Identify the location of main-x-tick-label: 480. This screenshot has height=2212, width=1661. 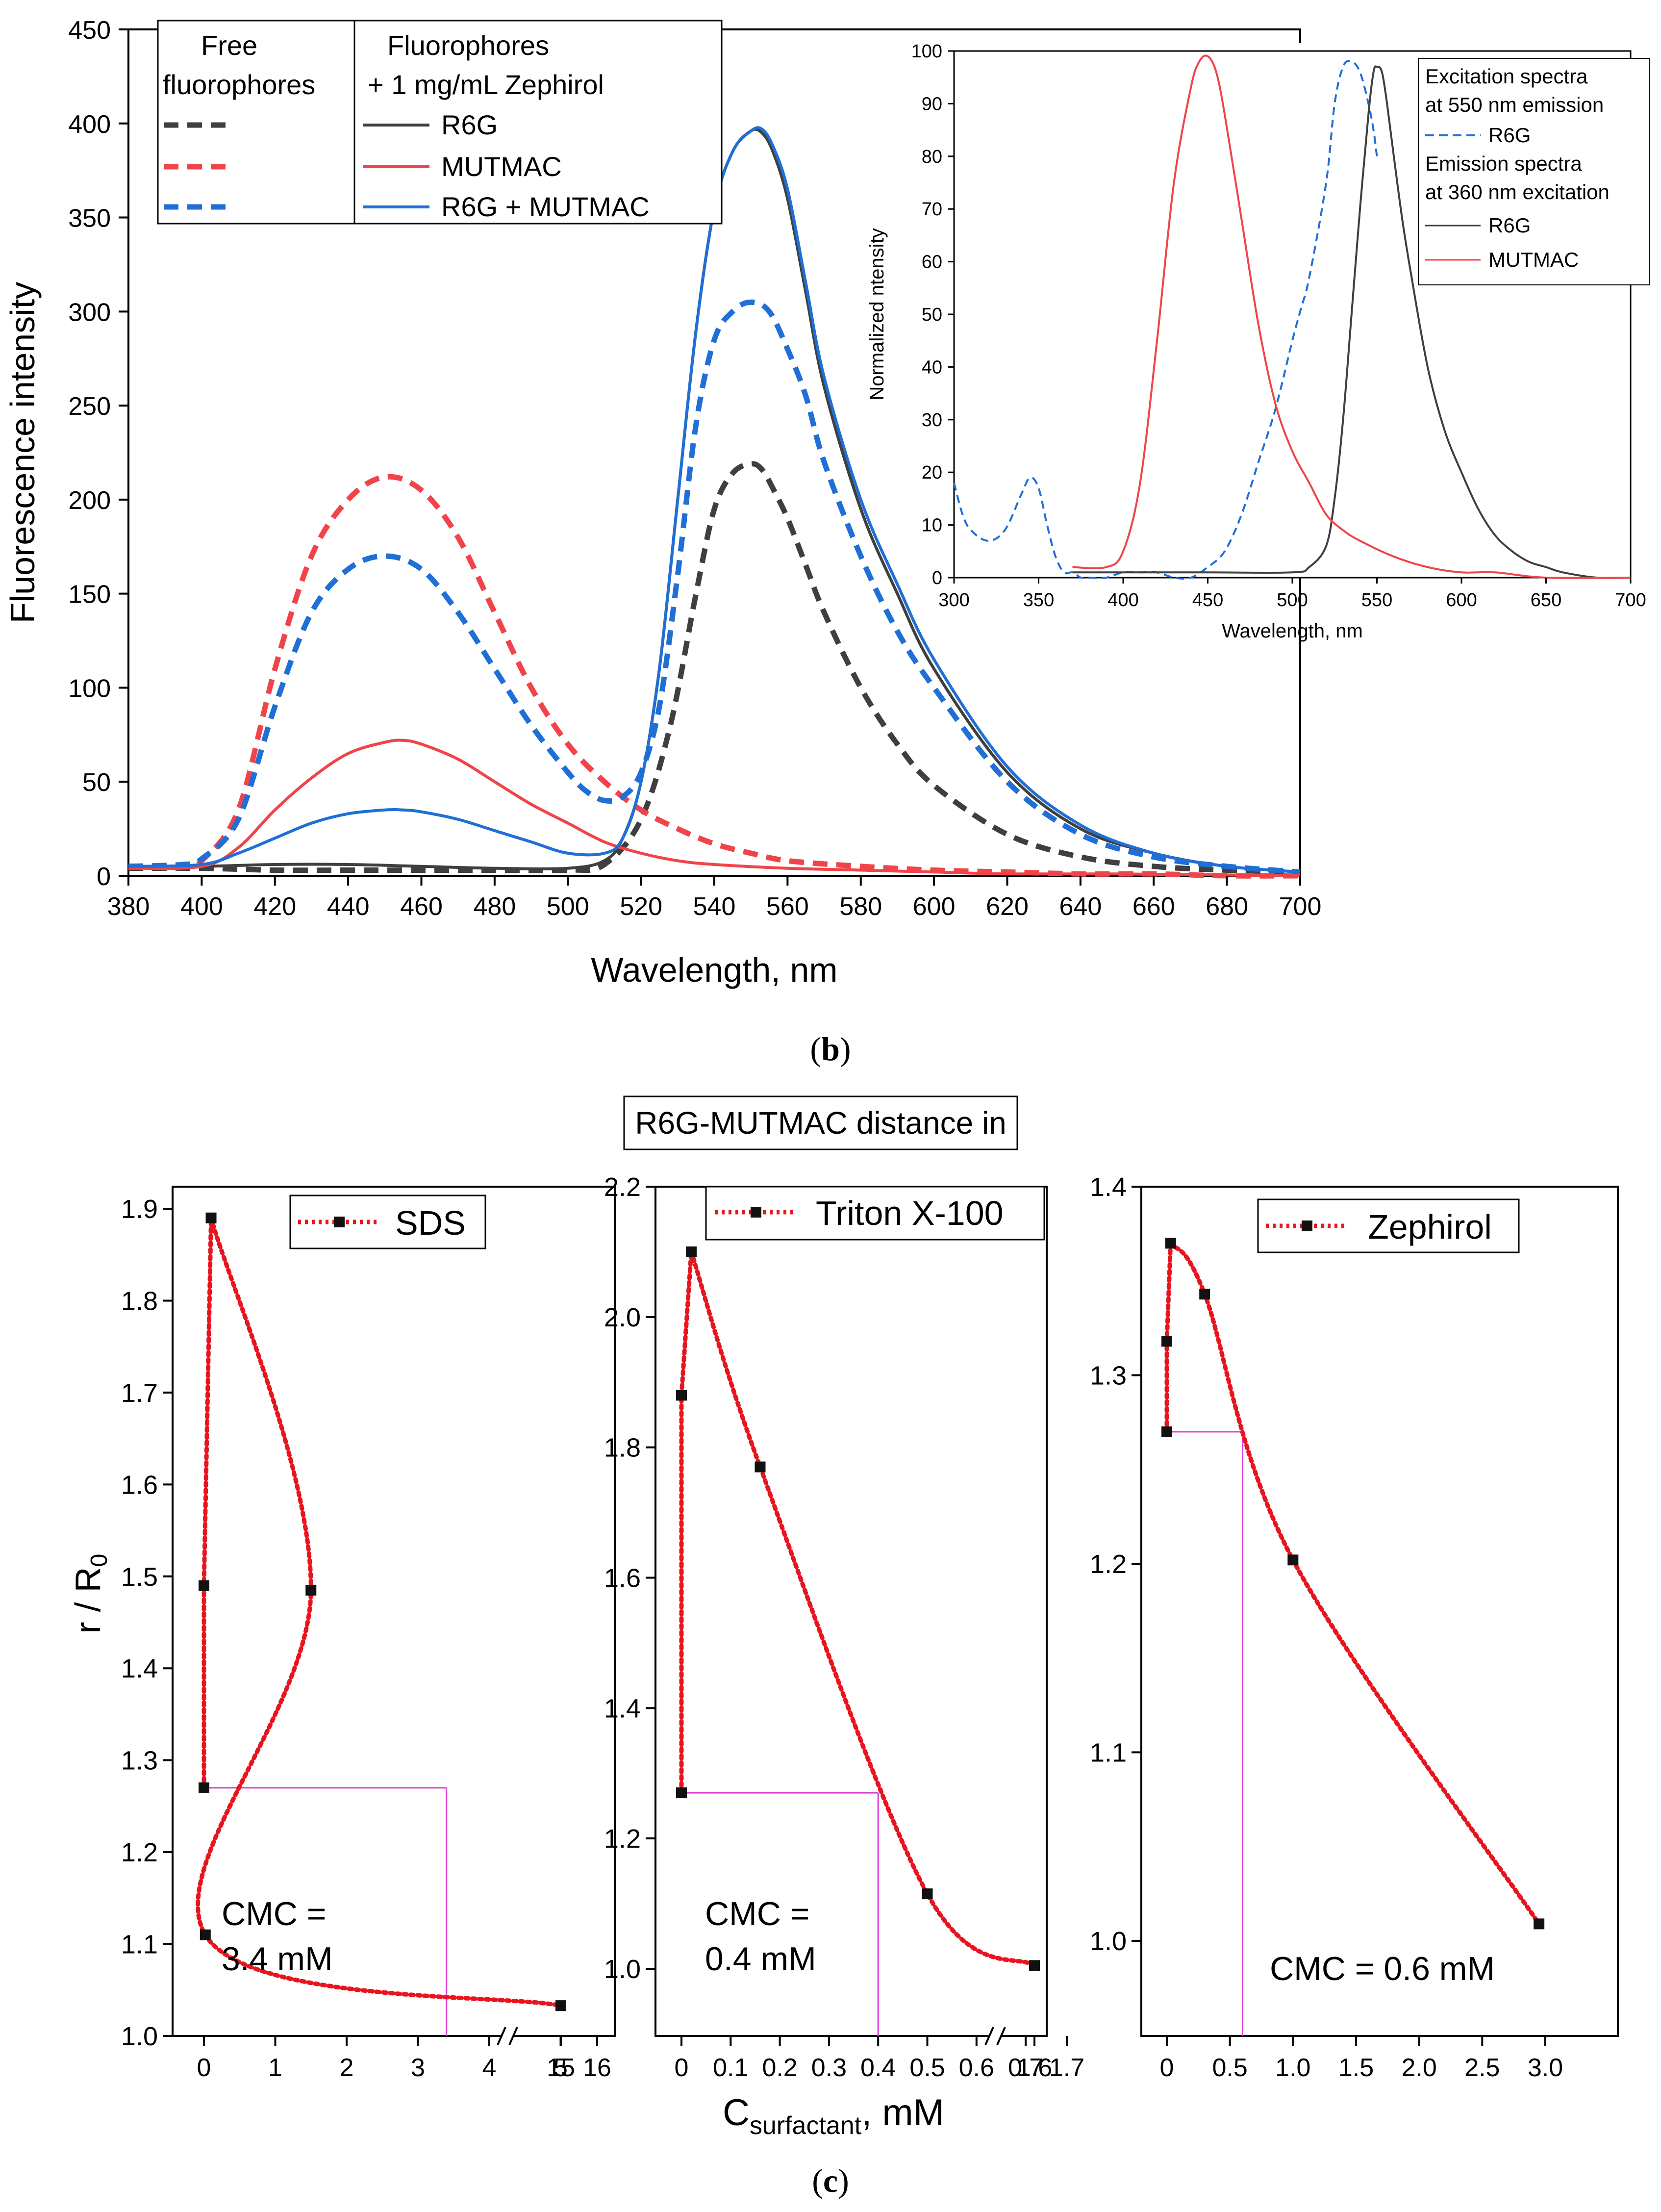
(495, 906).